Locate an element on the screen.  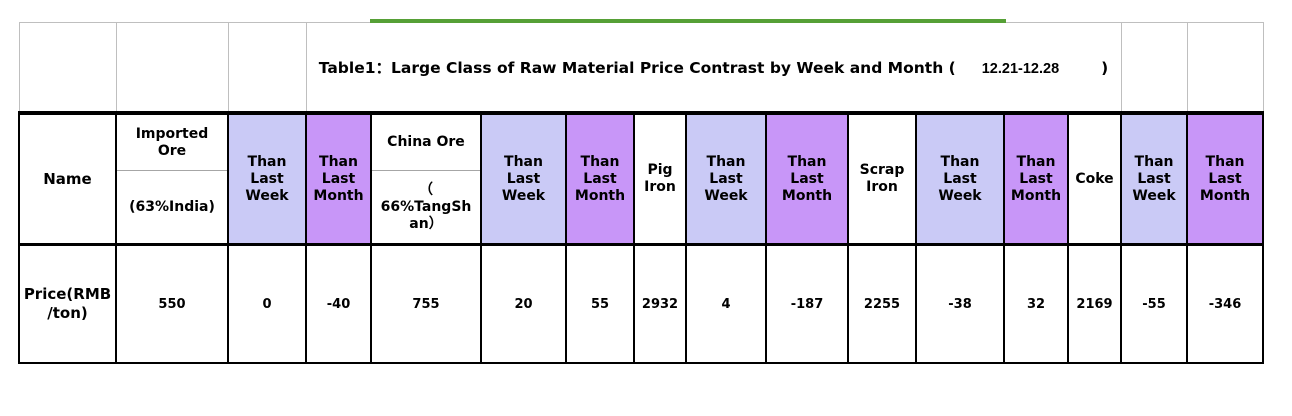
header-than-last-week-pig-iron: Than Last Week is located at coordinates (726, 178).